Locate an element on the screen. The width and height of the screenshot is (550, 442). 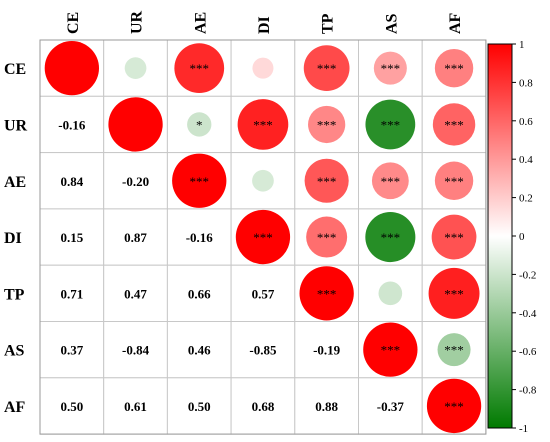
column-label-AF: AF is located at coordinates (455, 23).